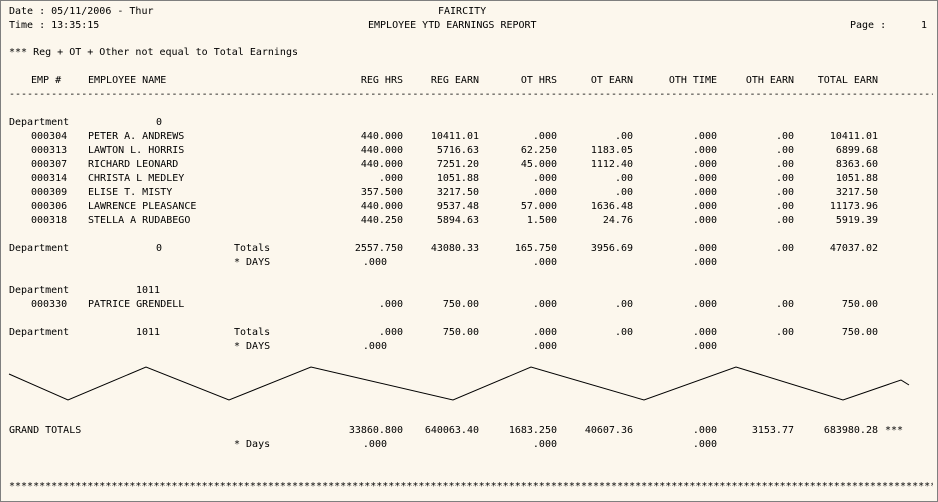 Image resolution: width=938 pixels, height=502 pixels. I want to click on employee-number: 000313, so click(49, 150).